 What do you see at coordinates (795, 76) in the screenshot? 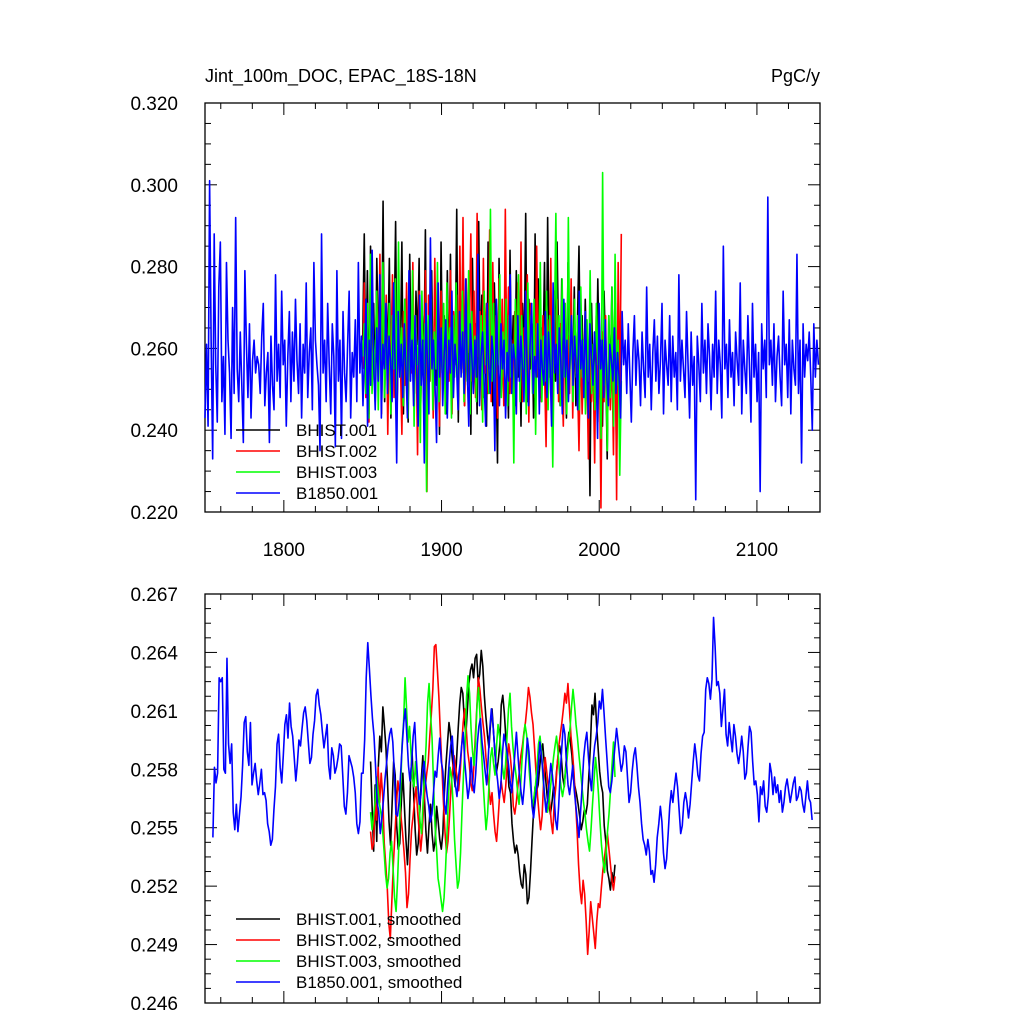
I see `units-label: PgC/y` at bounding box center [795, 76].